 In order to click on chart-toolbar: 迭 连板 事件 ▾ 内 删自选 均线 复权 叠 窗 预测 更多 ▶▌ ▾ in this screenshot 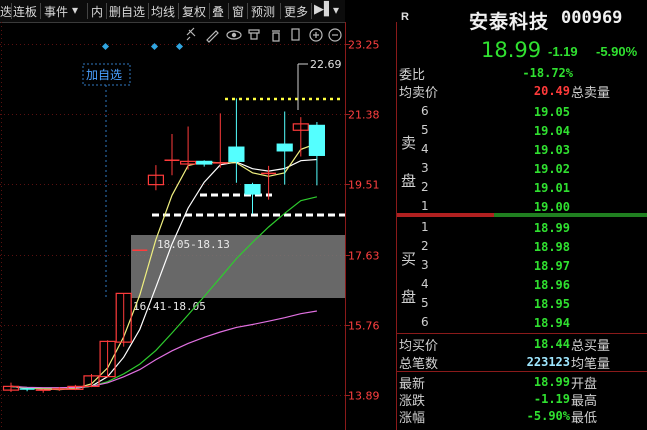, I will do `click(172, 11)`.